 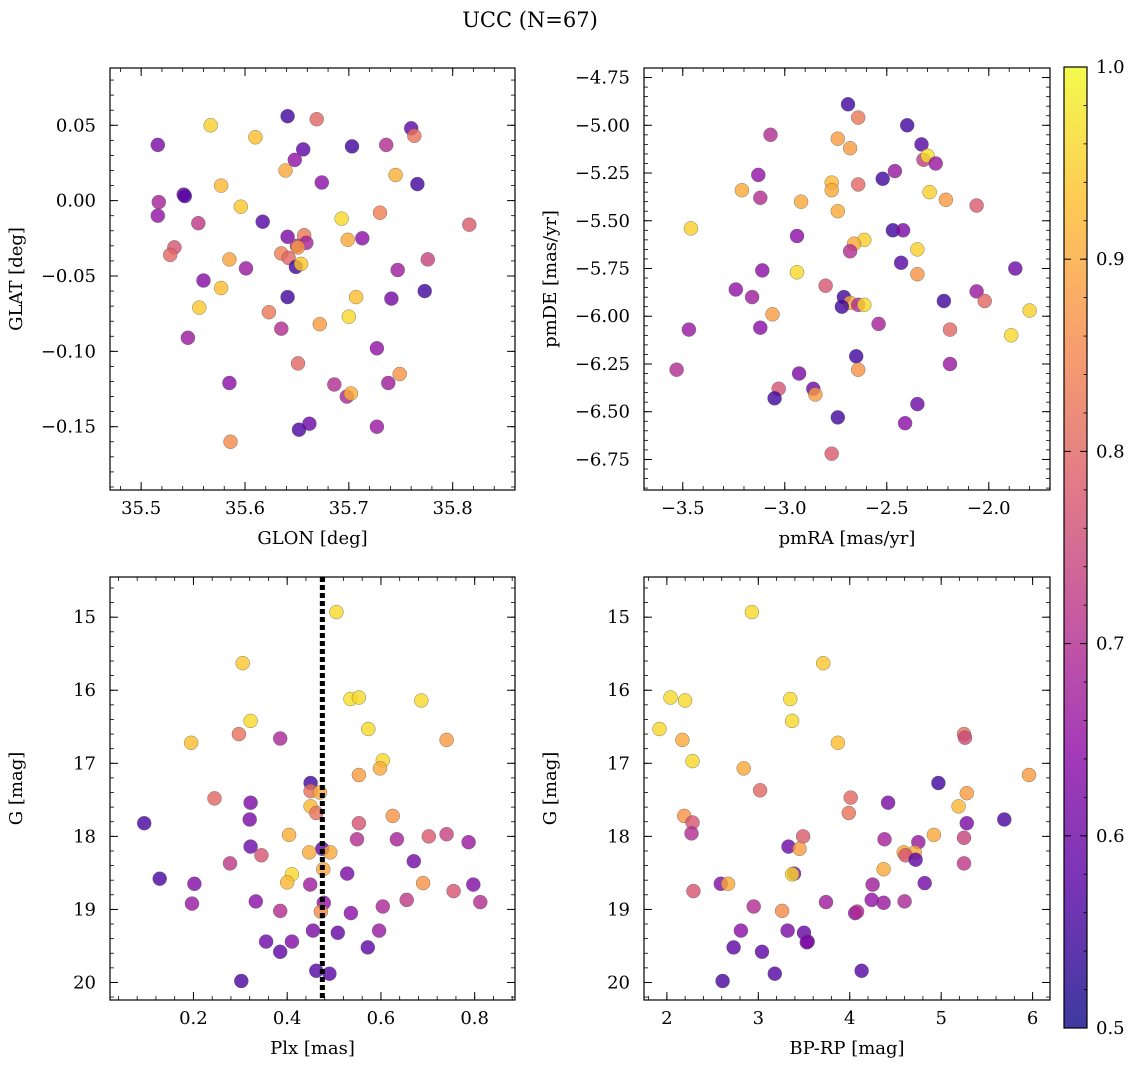 What do you see at coordinates (618, 763) in the screenshot?
I see `y-tick-label: 17` at bounding box center [618, 763].